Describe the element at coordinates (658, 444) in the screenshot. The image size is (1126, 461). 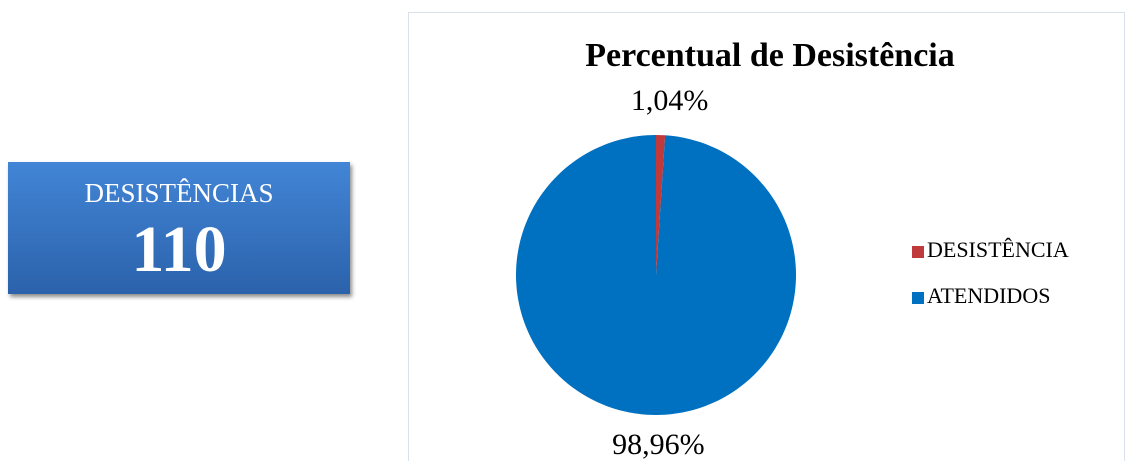
I see `data-label: 98,96%` at that location.